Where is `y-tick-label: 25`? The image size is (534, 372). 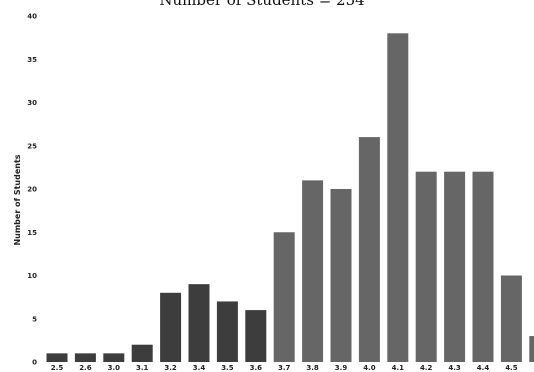 y-tick-label: 25 is located at coordinates (32, 146).